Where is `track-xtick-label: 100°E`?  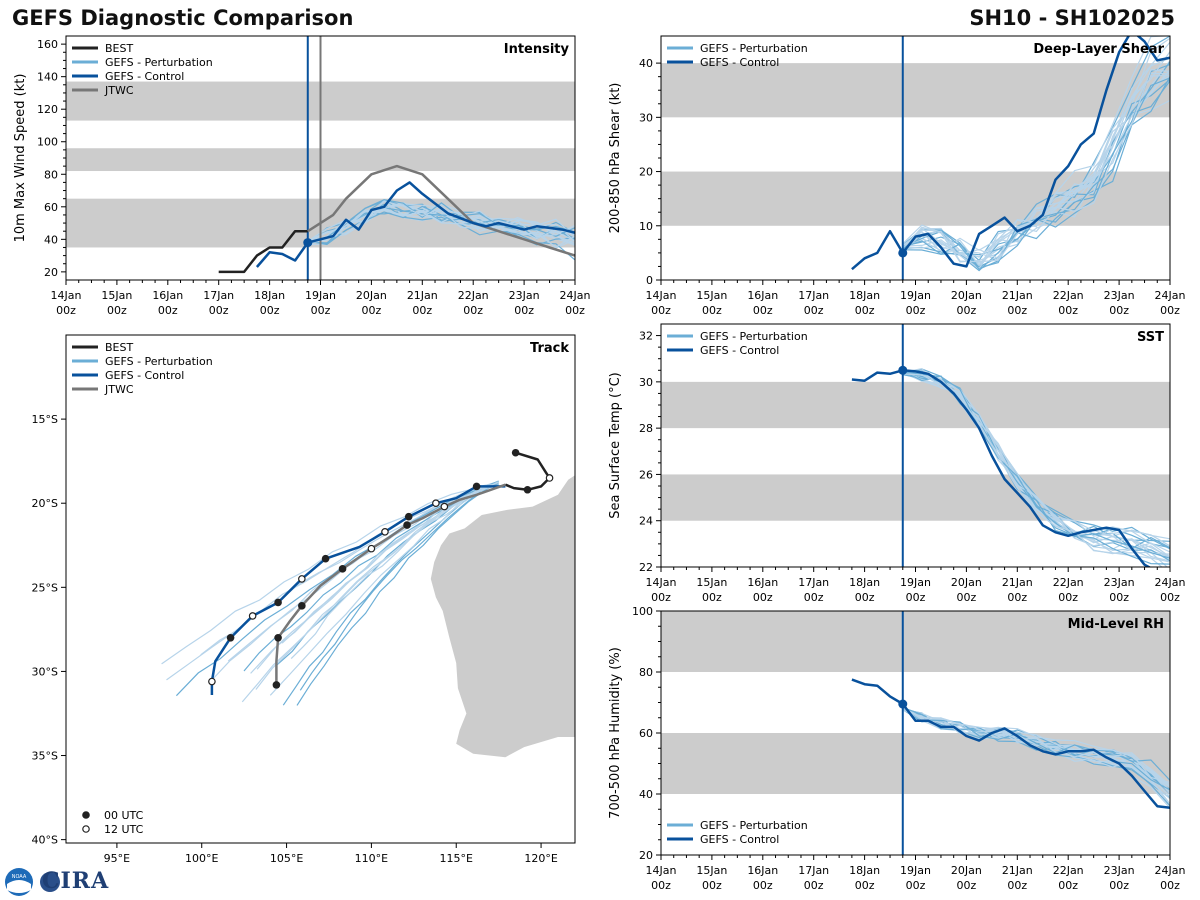 track-xtick-label: 100°E is located at coordinates (201, 858).